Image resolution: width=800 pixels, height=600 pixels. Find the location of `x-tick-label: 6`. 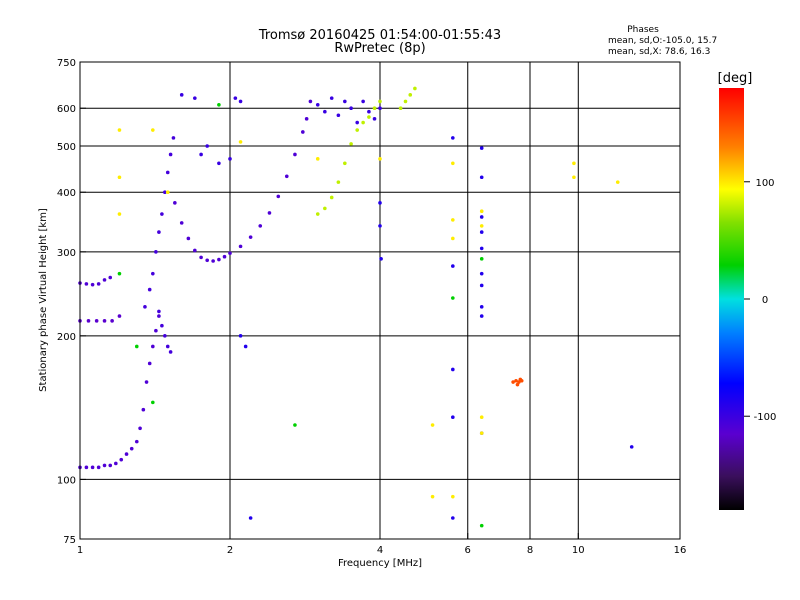

x-tick-label: 6 is located at coordinates (468, 550).